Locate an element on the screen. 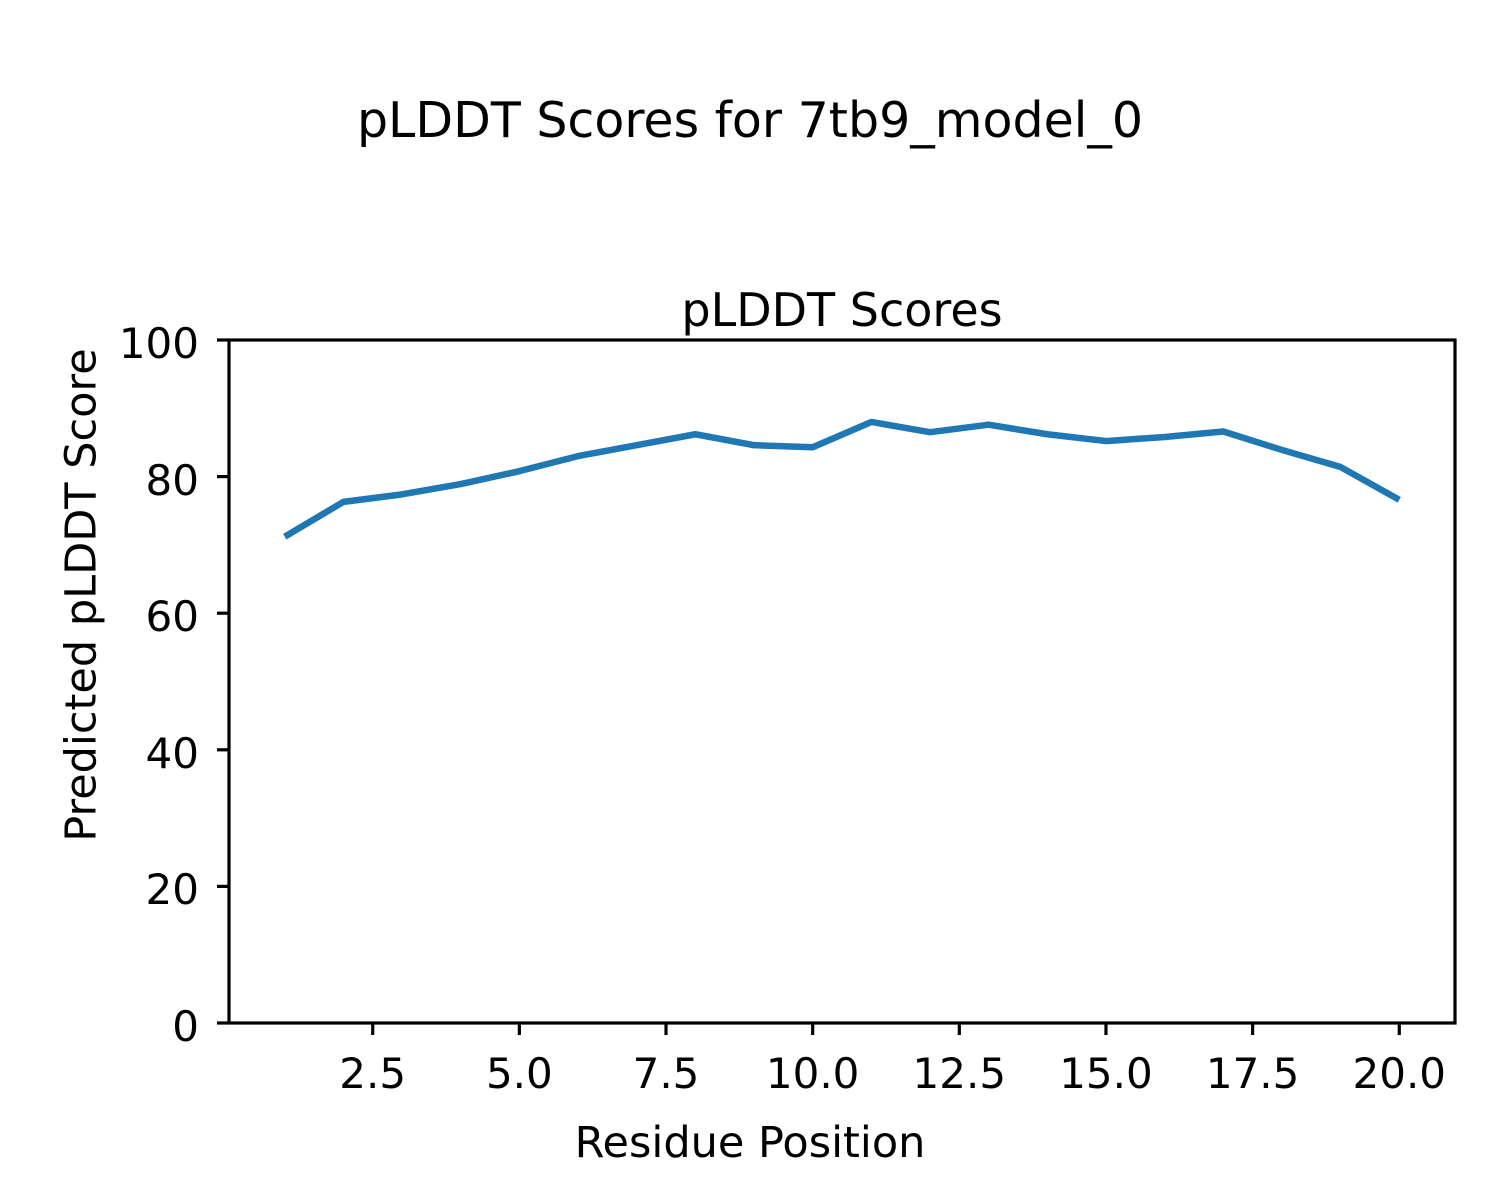  figure-title: pLDDT Scores for 7tb9_model_0 is located at coordinates (750, 120).